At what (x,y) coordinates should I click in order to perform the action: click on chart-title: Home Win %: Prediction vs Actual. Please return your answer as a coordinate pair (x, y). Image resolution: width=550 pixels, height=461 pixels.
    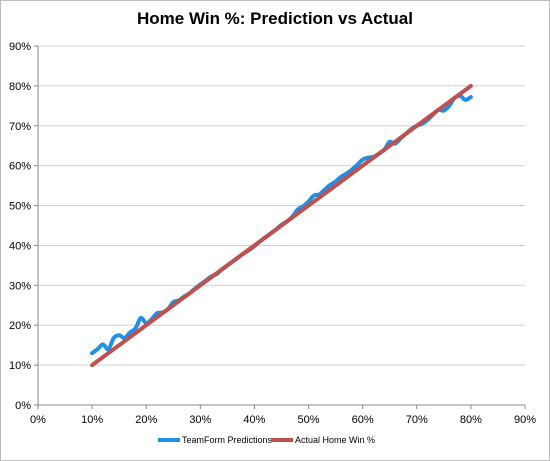
    Looking at the image, I should click on (275, 18).